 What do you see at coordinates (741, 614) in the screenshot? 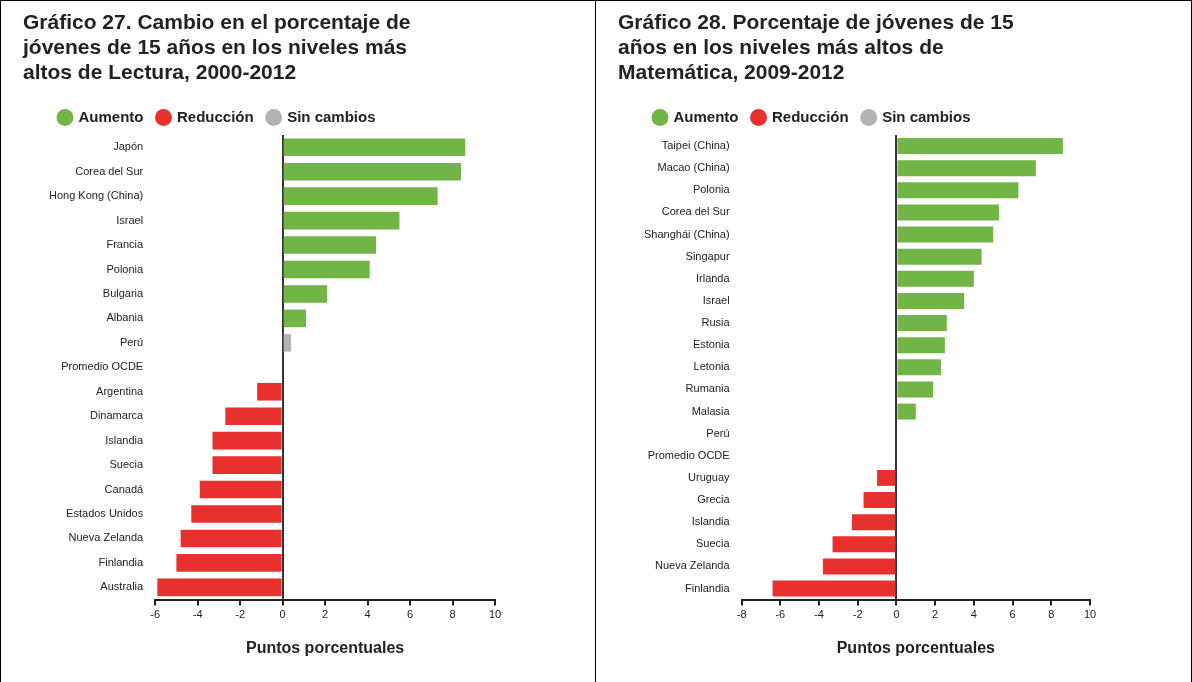
I see `x-tick-label: -8` at bounding box center [741, 614].